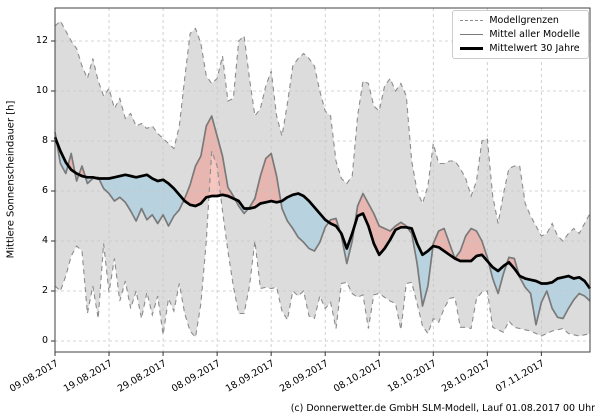  I want to click on dashed-line-icon, so click(472, 20).